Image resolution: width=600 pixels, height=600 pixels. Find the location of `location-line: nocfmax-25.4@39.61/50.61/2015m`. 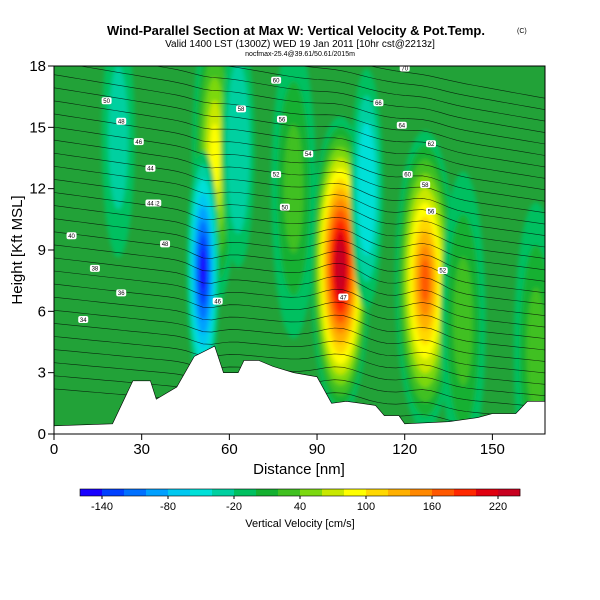

location-line: nocfmax-25.4@39.61/50.61/2015m is located at coordinates (300, 54).